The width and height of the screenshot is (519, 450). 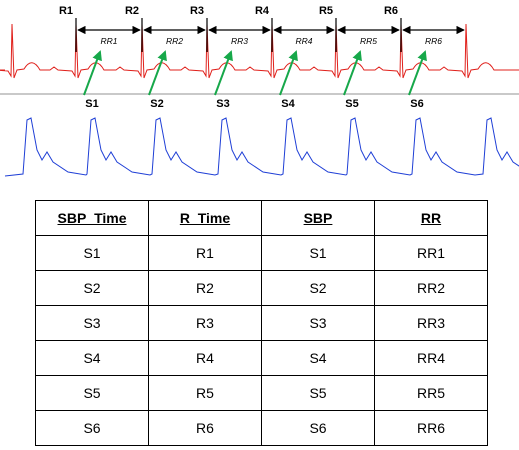 What do you see at coordinates (92, 253) in the screenshot?
I see `cell-sbp-time: S1` at bounding box center [92, 253].